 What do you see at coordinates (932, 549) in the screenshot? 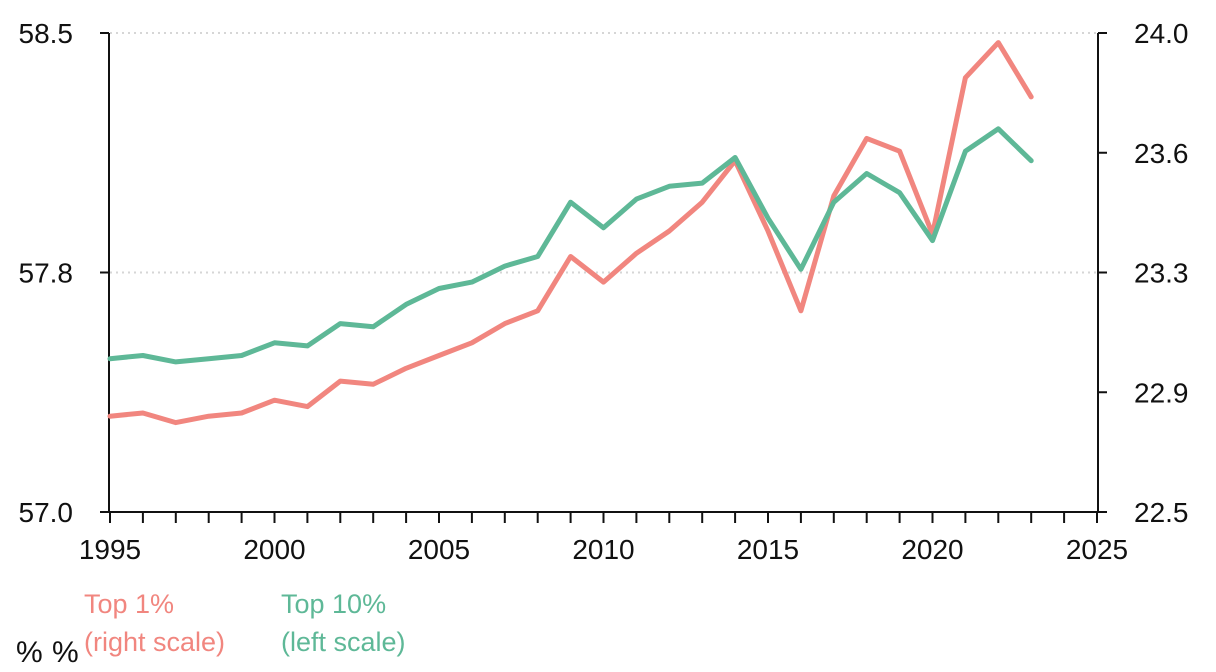
I see `x-axis-tick-label: 2020` at bounding box center [932, 549].